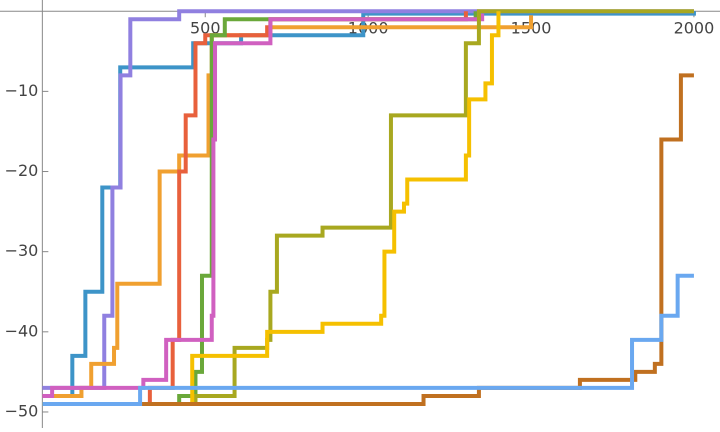 This screenshot has width=720, height=432. What do you see at coordinates (22, 250) in the screenshot?
I see `y-tick-label: −30` at bounding box center [22, 250].